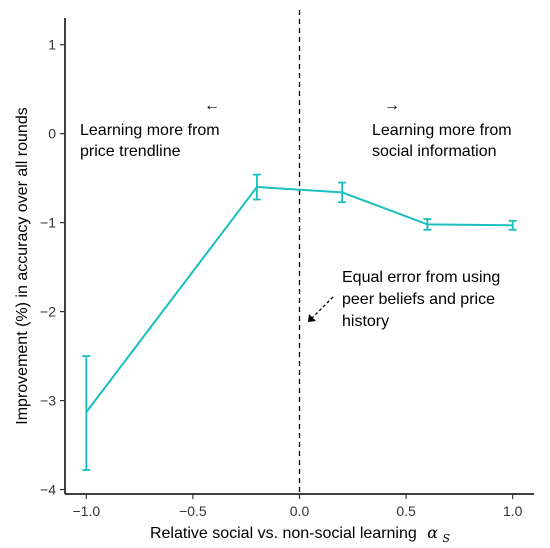 The image size is (550, 548). I want to click on right-annotation-line-1: Learning more from, so click(442, 130).